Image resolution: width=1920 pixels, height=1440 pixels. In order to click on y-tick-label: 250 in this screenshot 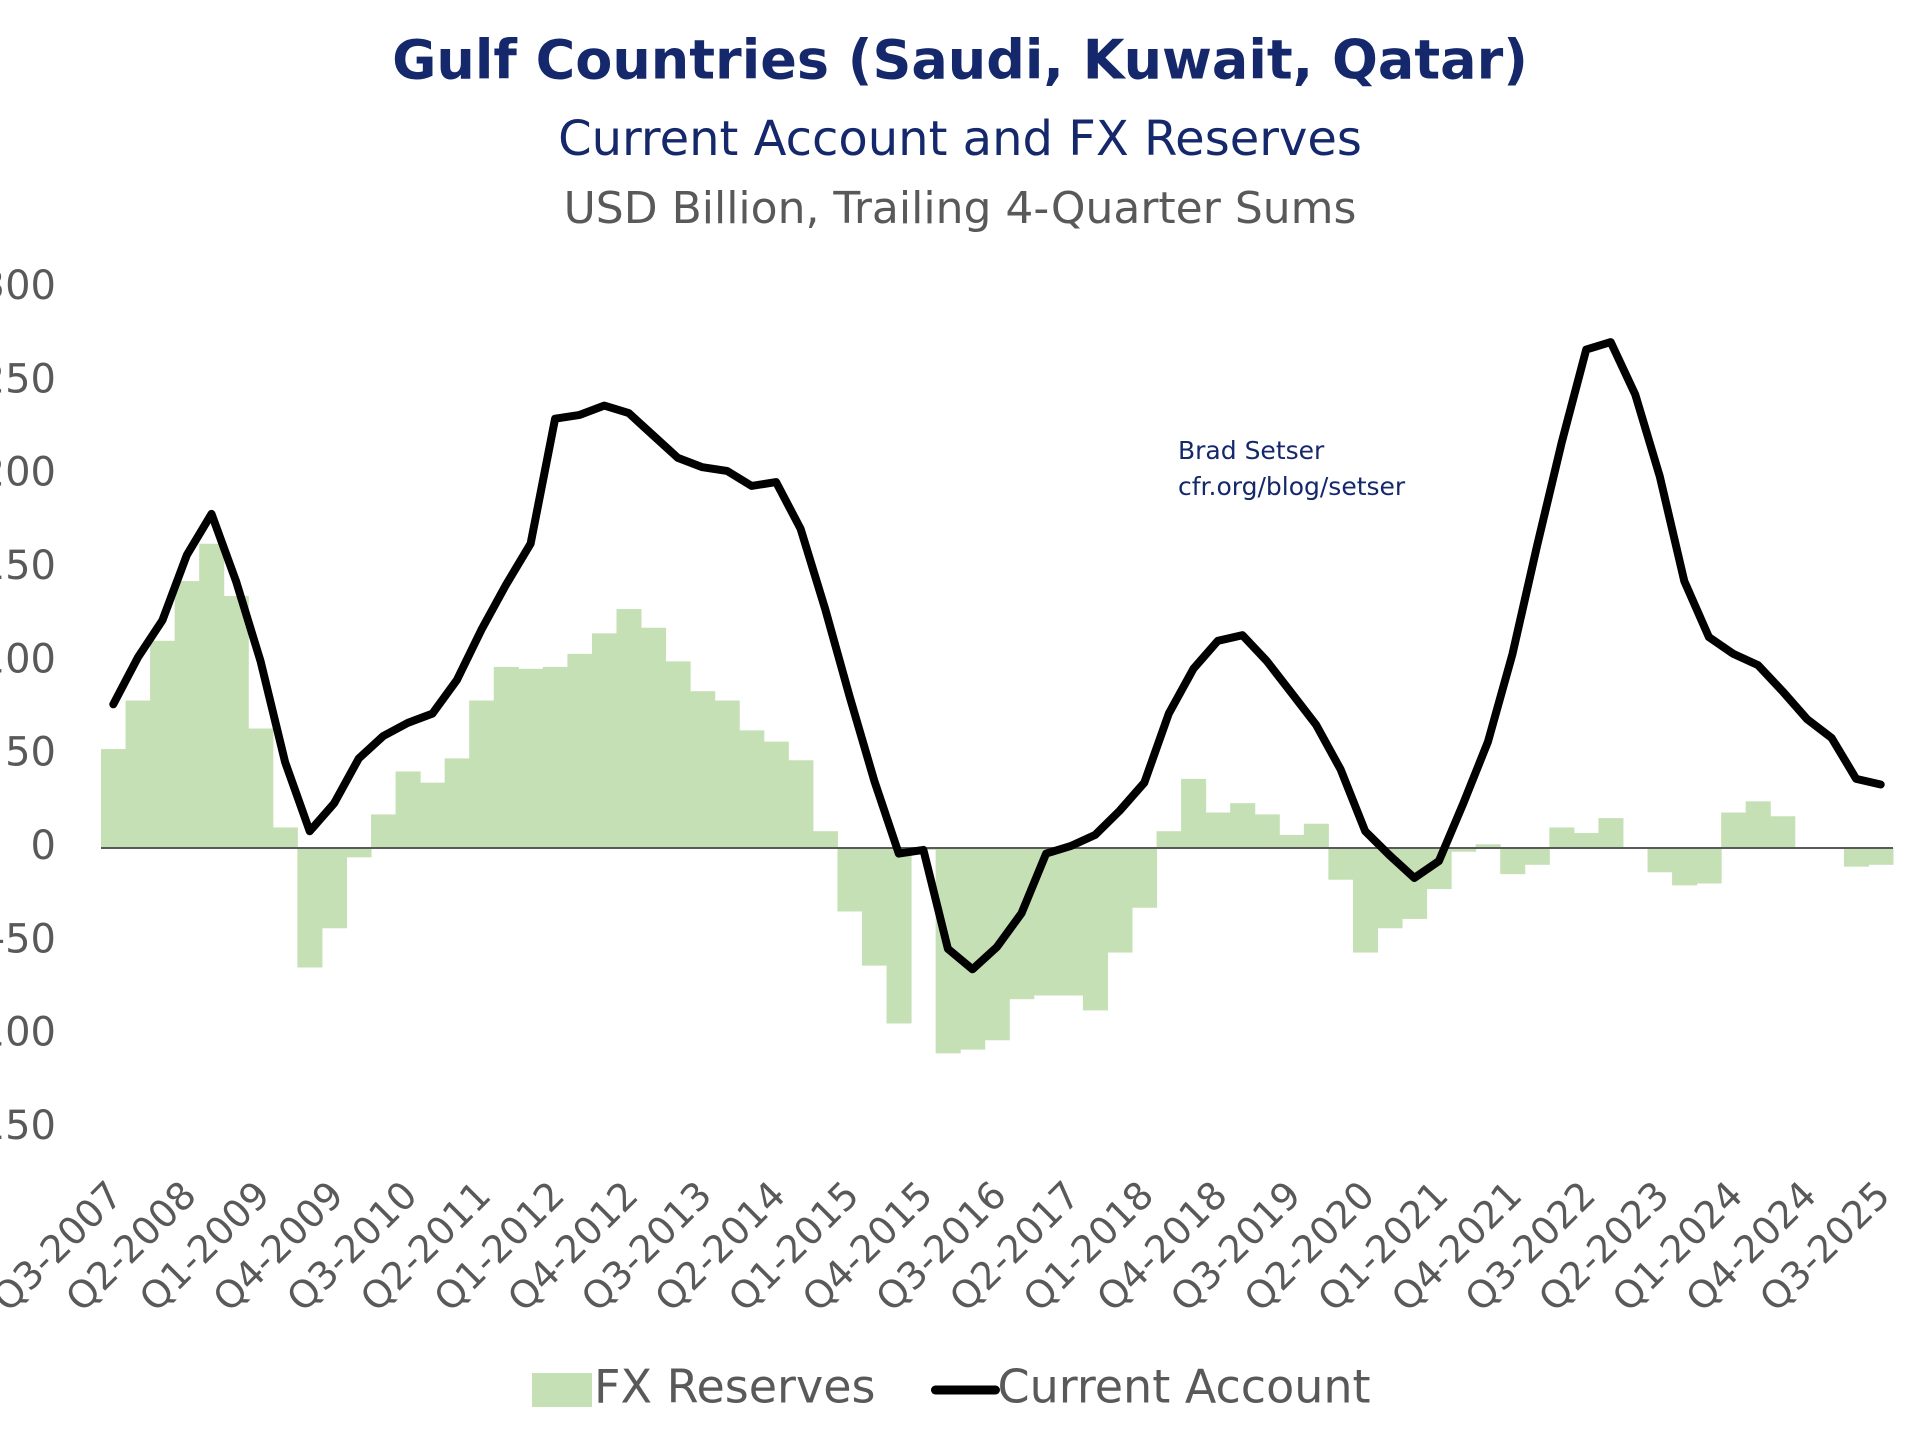, I will do `click(28, 379)`.